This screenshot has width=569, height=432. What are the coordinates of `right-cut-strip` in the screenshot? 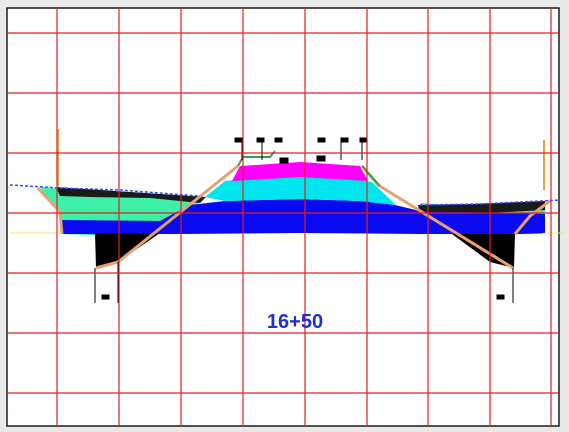 It's located at (481, 207).